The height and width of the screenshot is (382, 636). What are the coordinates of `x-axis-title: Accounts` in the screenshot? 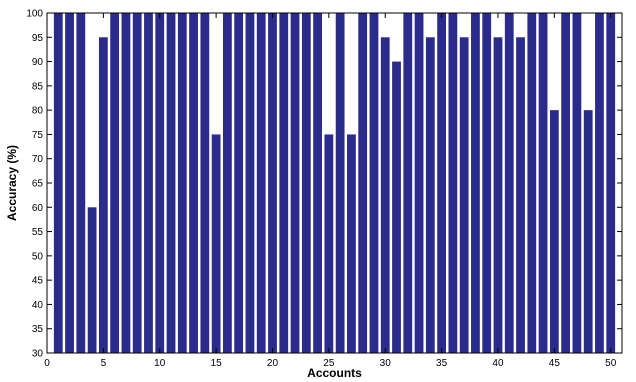 It's located at (334, 373).